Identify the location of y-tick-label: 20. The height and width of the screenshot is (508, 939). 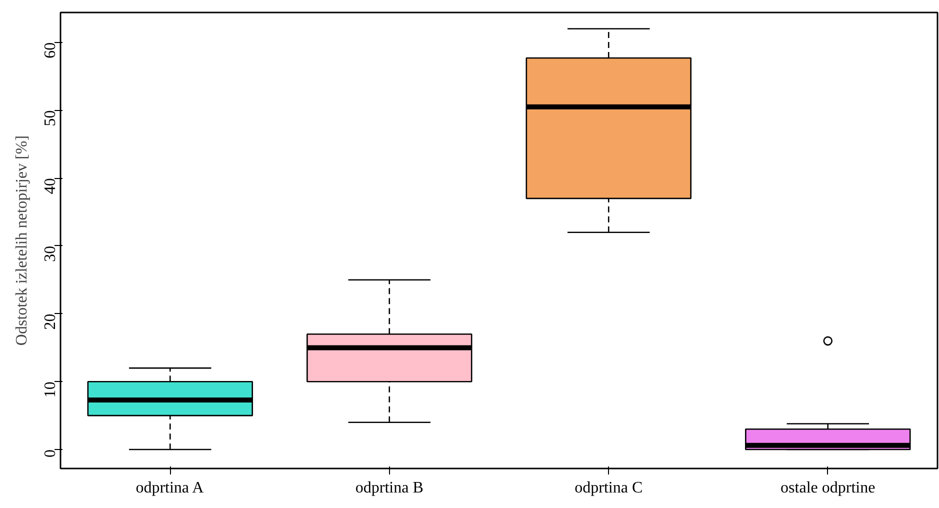
(50, 322).